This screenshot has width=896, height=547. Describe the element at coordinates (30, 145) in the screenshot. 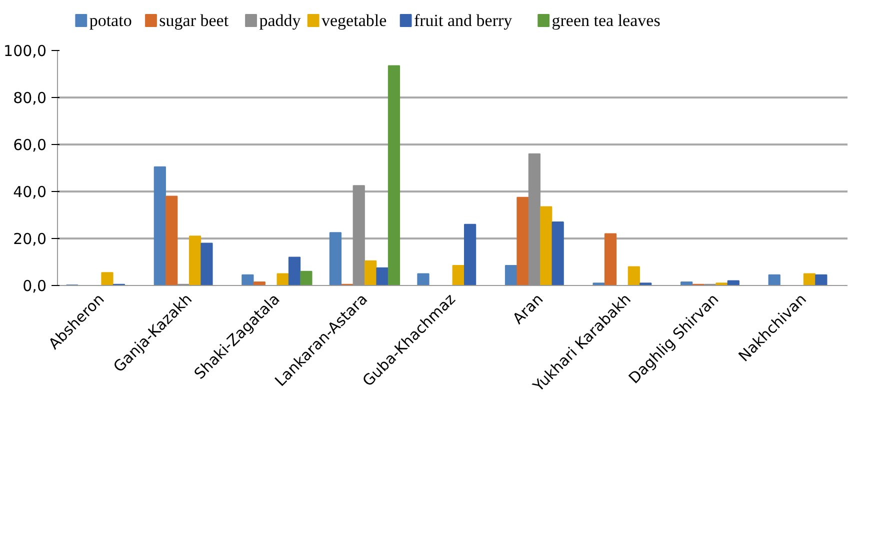

I see `y-tick-label: 60,0` at that location.